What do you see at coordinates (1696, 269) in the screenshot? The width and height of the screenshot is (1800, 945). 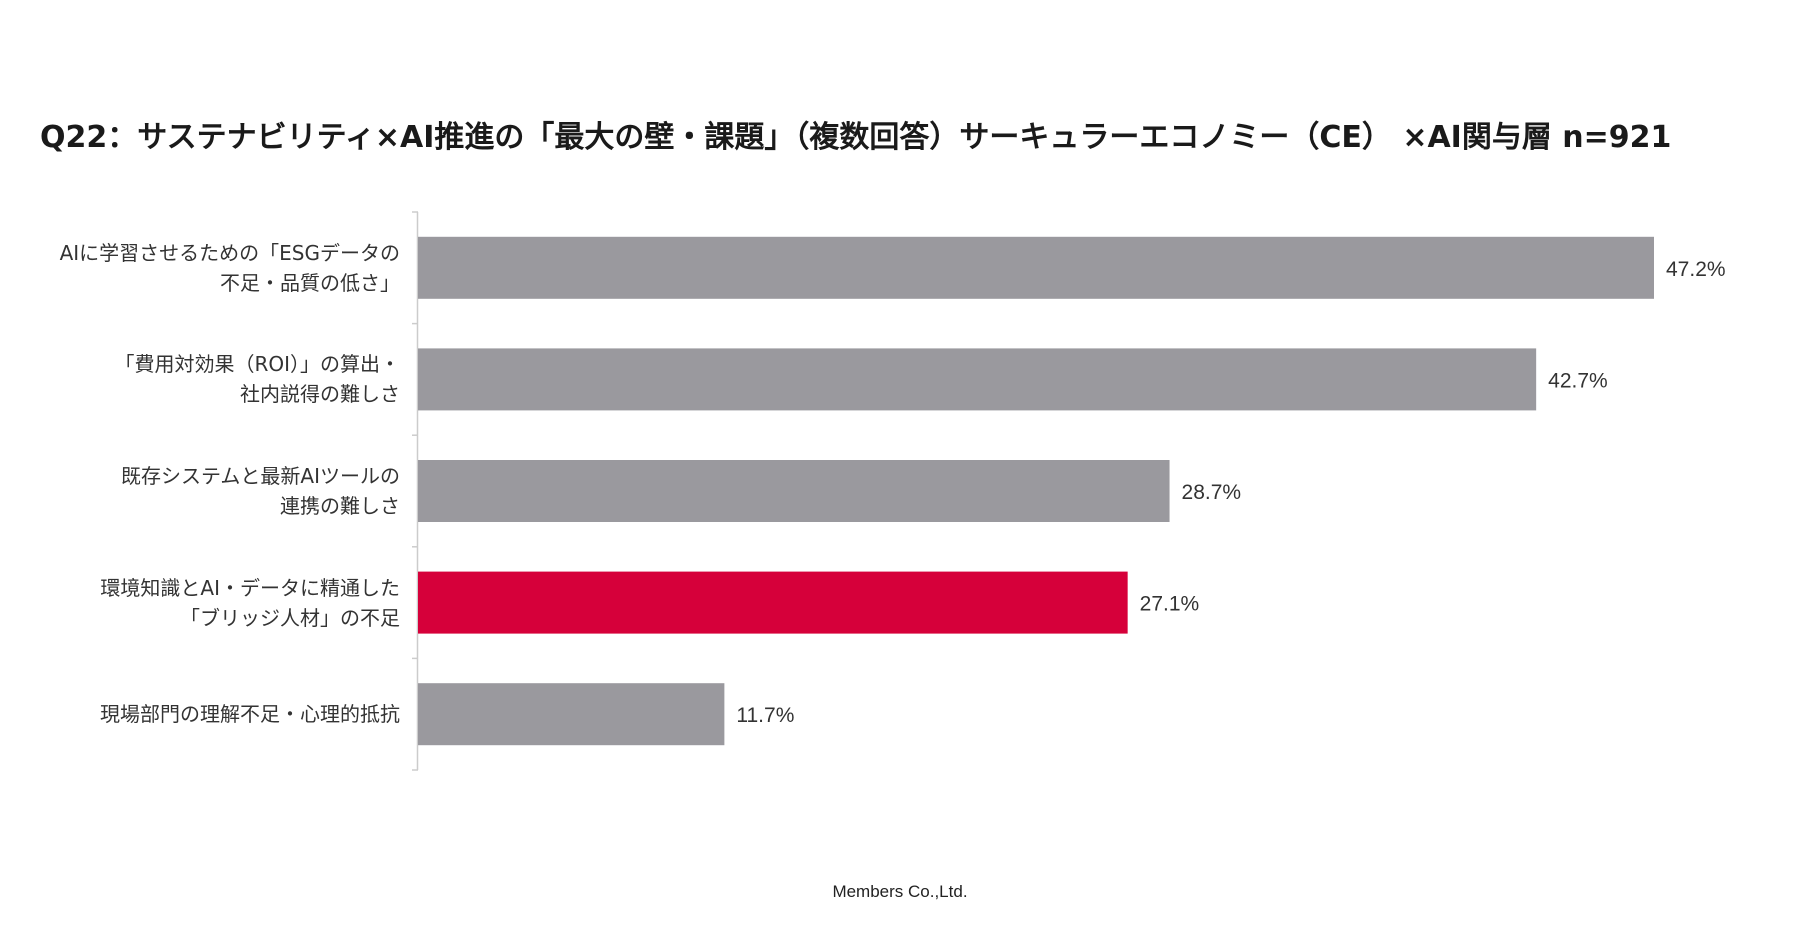 I see `value-label-1: 47.2%` at bounding box center [1696, 269].